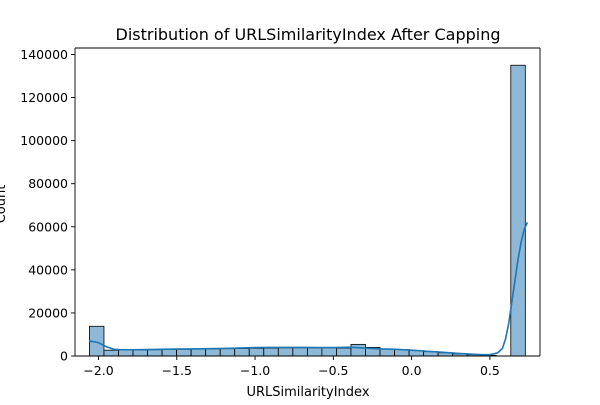  Describe the element at coordinates (48, 226) in the screenshot. I see `y-tick-label: 60000` at that location.